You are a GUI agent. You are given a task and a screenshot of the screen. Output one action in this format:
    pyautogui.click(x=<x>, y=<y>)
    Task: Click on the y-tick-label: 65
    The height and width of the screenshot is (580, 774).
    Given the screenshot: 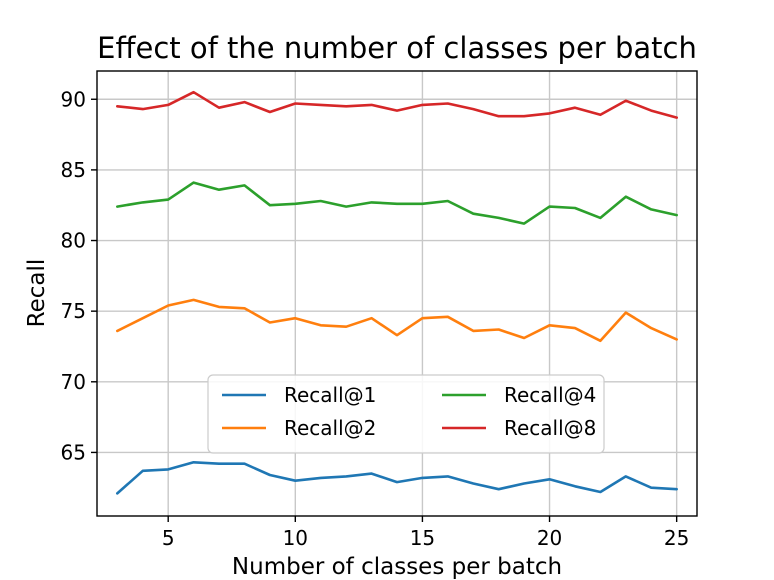 What is the action you would take?
    pyautogui.click(x=73, y=452)
    